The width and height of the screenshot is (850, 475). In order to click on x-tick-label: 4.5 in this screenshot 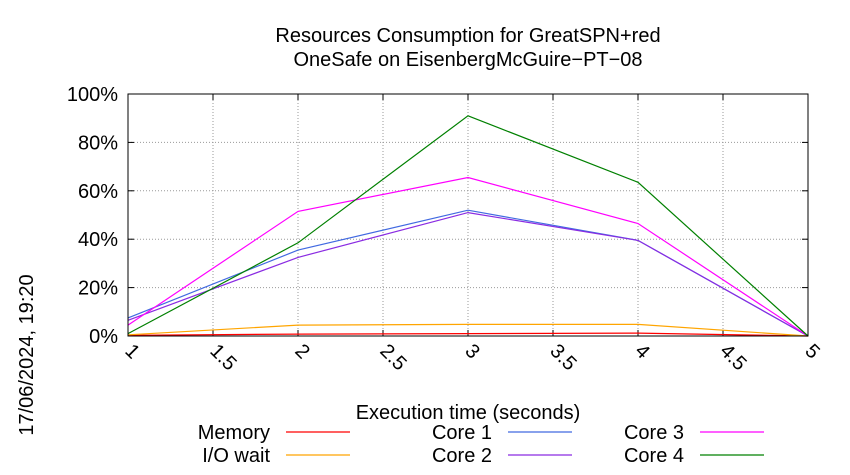, I will do `click(732, 357)`.